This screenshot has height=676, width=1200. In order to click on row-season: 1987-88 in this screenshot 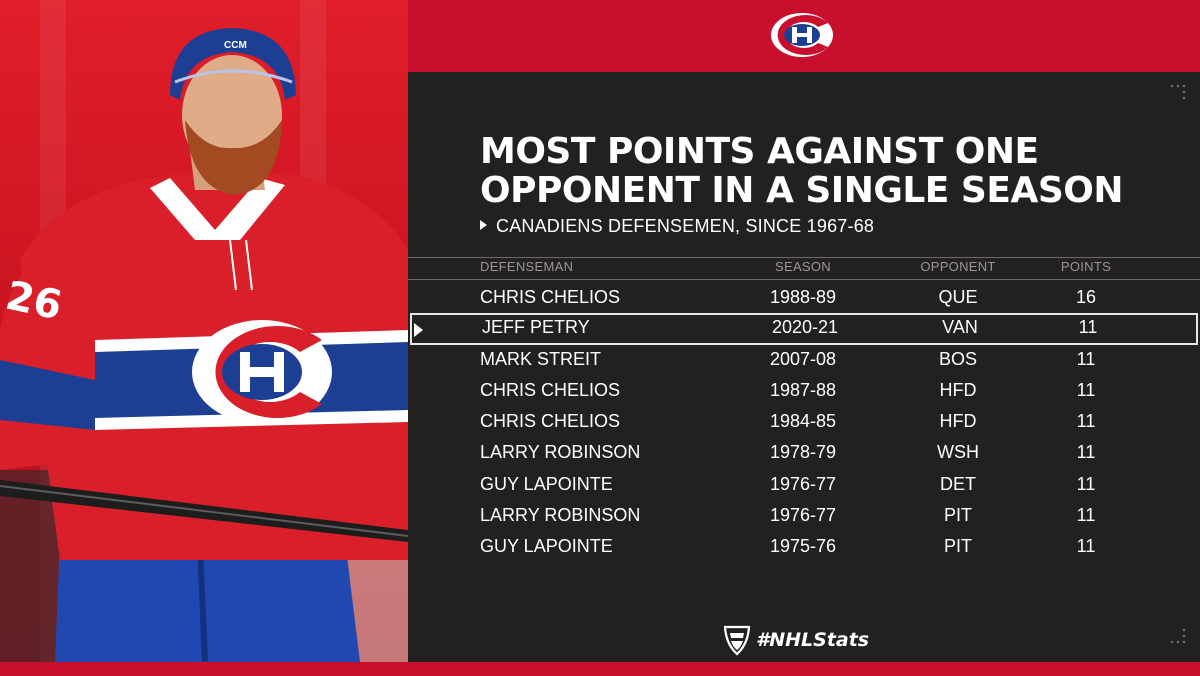, I will do `click(803, 390)`.